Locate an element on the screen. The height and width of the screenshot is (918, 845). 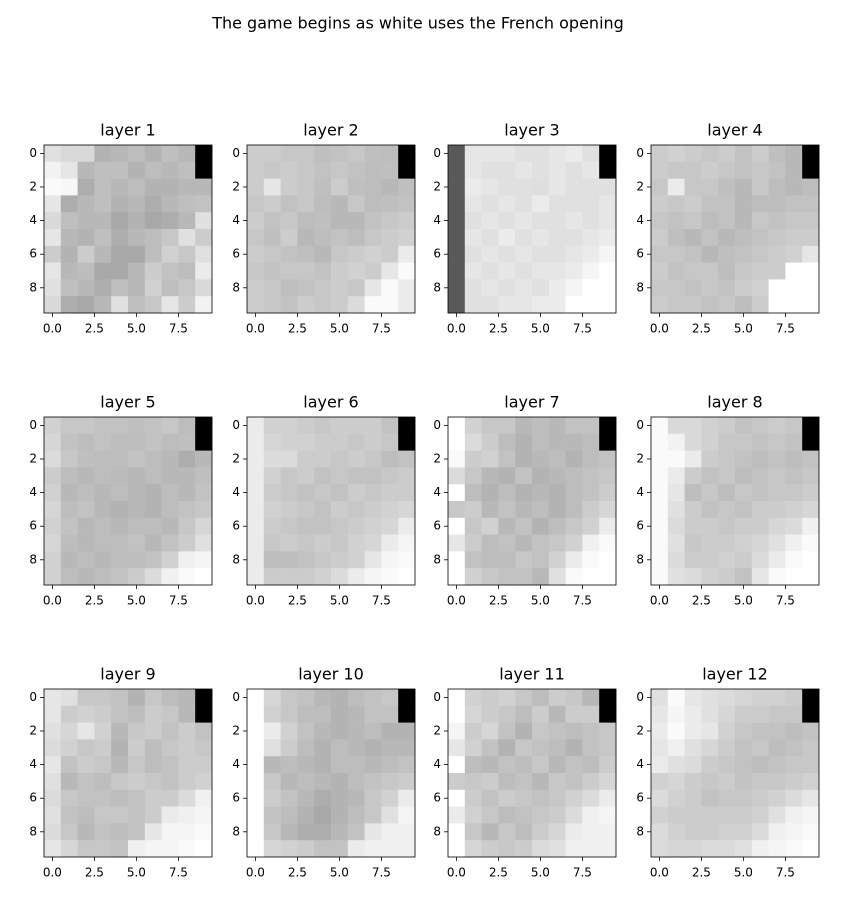
x-tick-label: 5.0 is located at coordinates (136, 329).